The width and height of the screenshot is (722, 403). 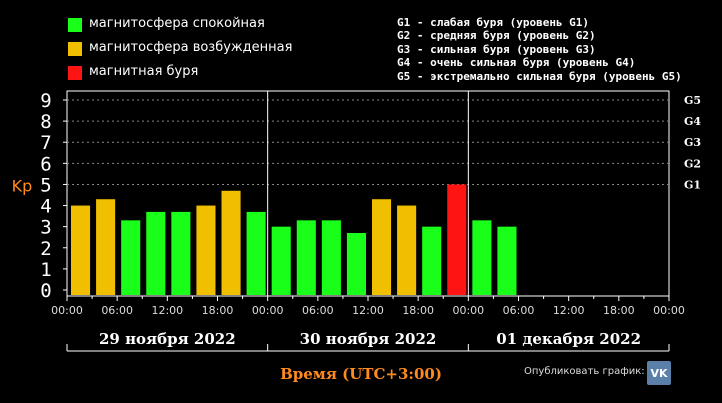 I want to click on legend-swatch-storm, so click(x=75, y=73).